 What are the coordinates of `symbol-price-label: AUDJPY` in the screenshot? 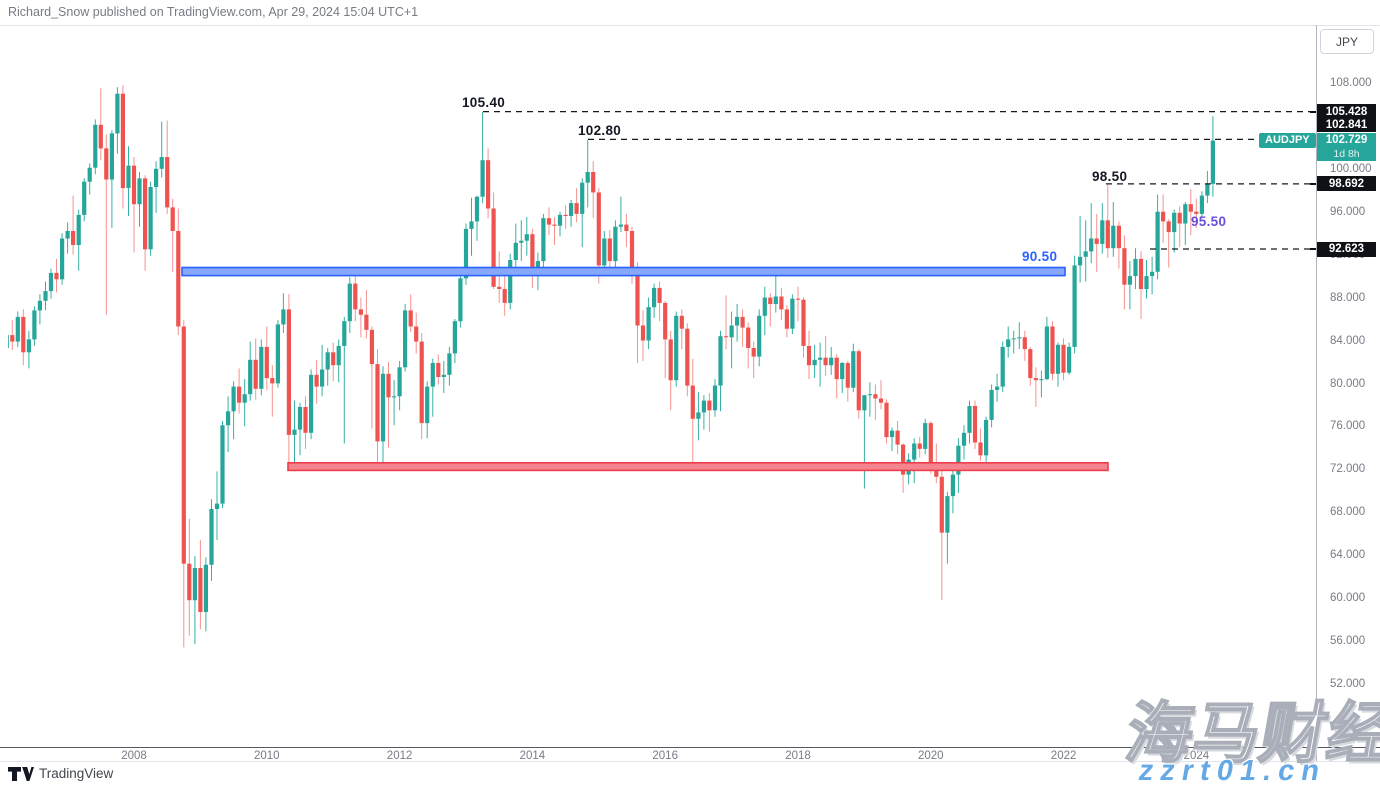 It's located at (1287, 141).